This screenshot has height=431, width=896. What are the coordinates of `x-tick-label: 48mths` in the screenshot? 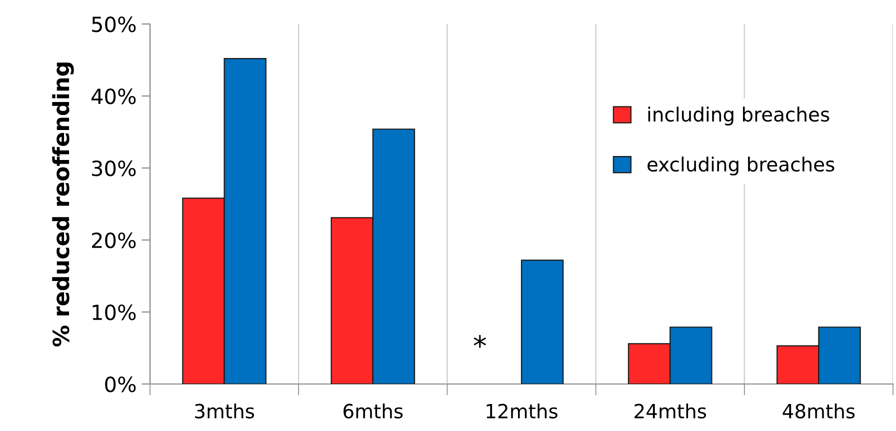 It's located at (818, 410).